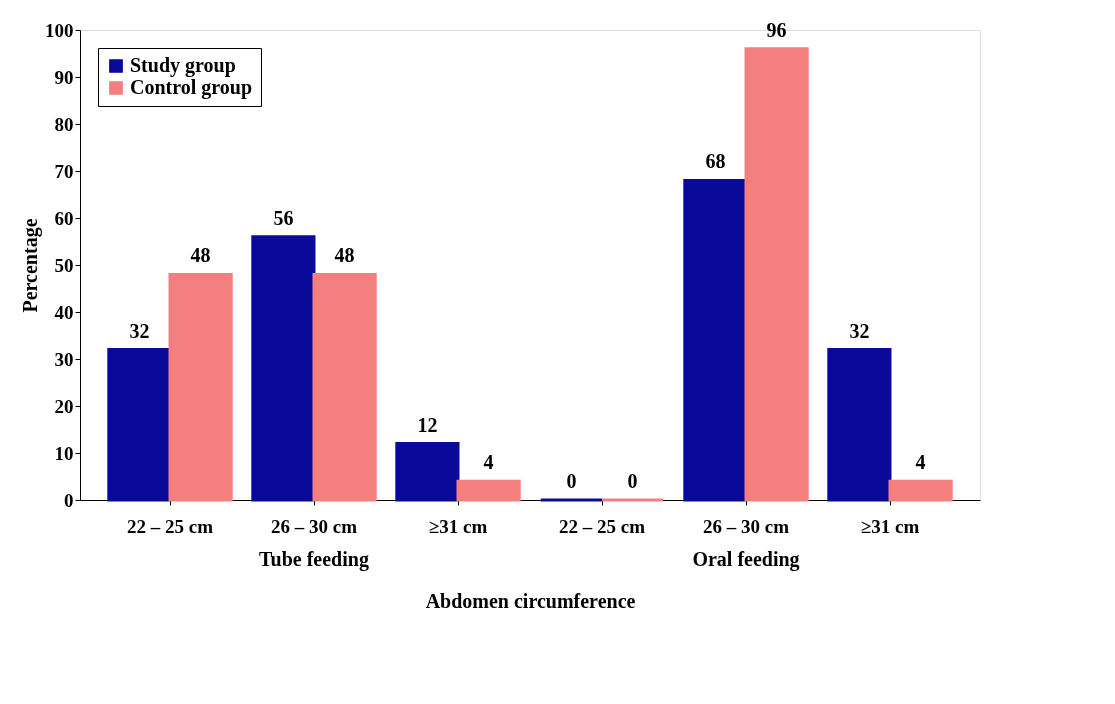  Describe the element at coordinates (183, 65) in the screenshot. I see `legend-label: Study group` at that location.